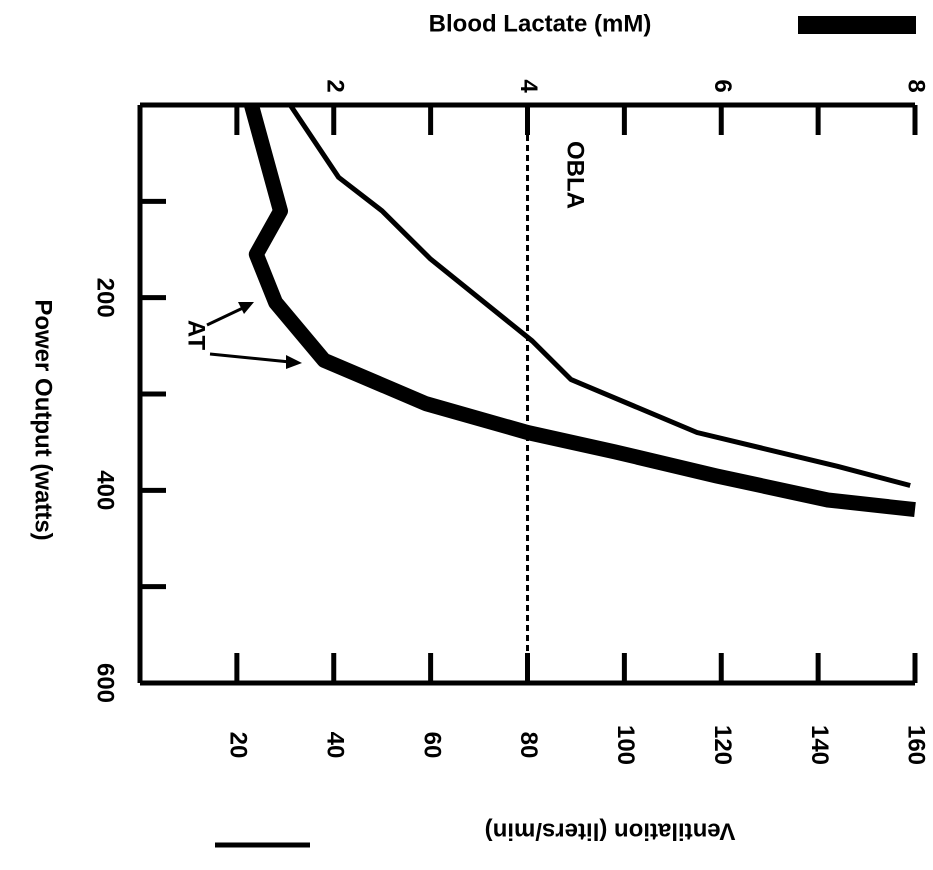 This screenshot has width=933, height=870. Describe the element at coordinates (540, 23) in the screenshot. I see `y-axis-title: Blood Lactate (mM)` at that location.